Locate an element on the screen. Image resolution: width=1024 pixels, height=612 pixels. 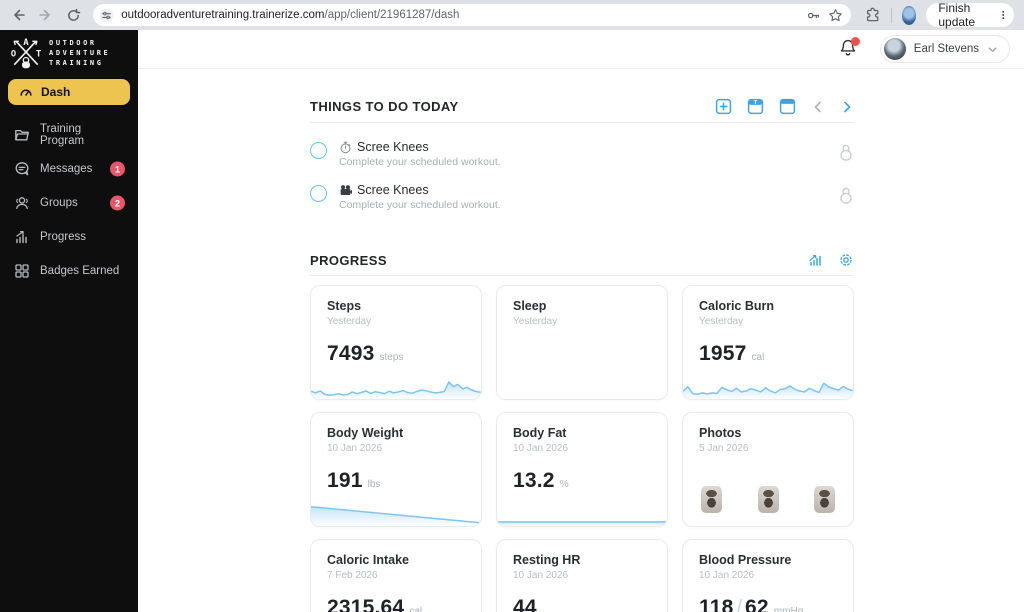
url-domain: outdooradventuretraining.trainerize.com is located at coordinates (223, 15).